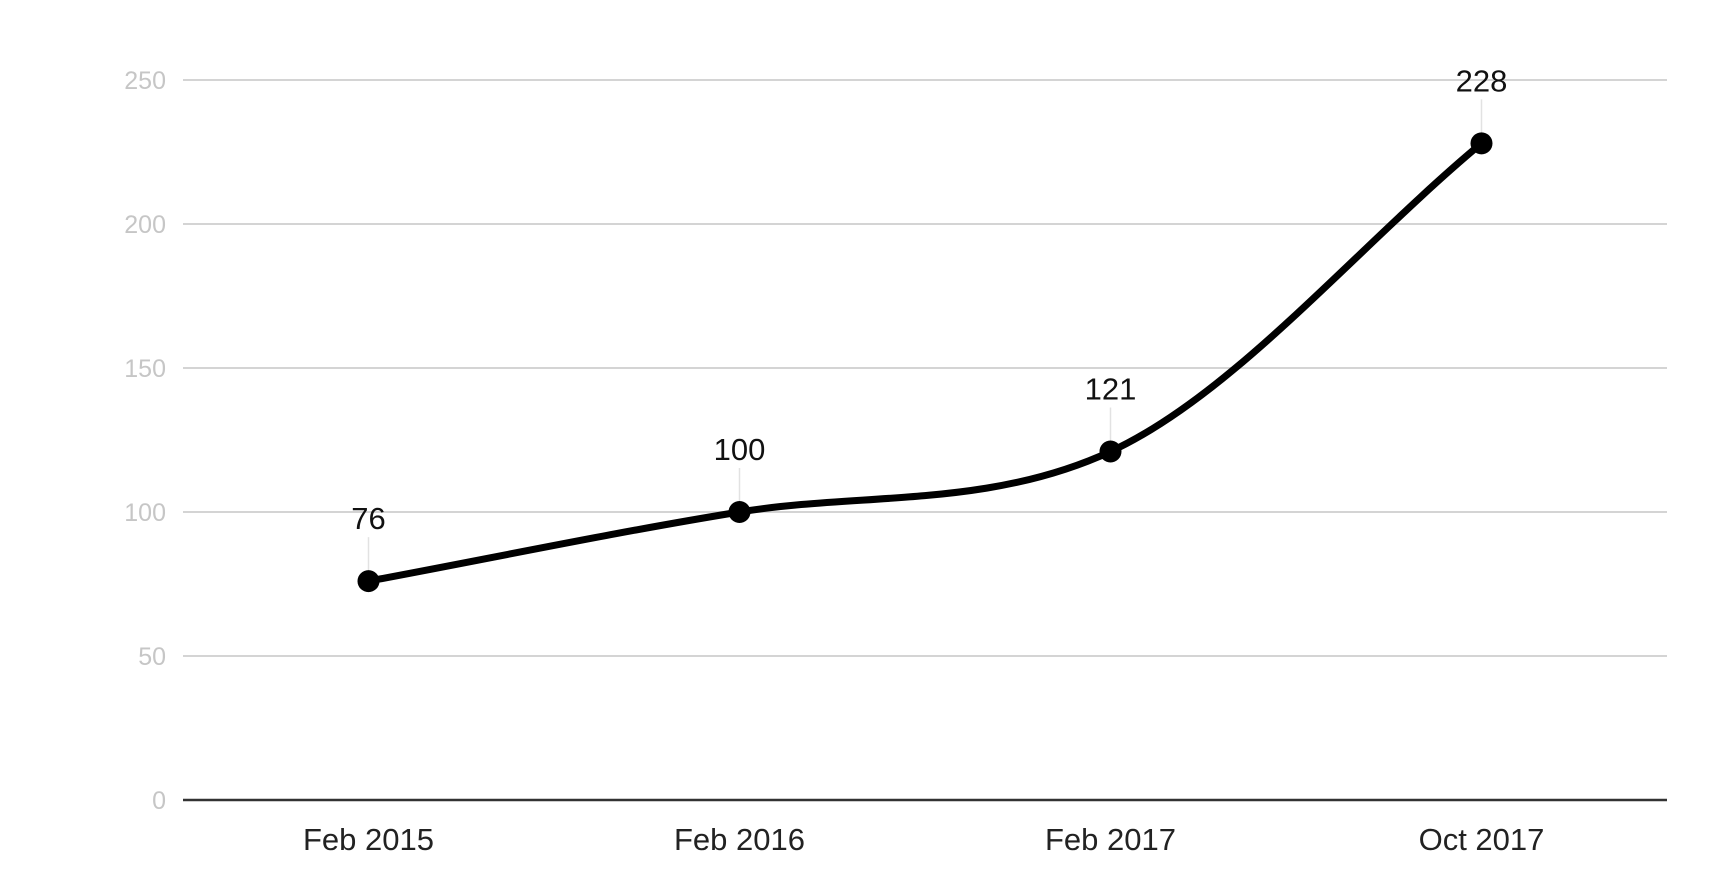 The height and width of the screenshot is (892, 1732). What do you see at coordinates (145, 225) in the screenshot?
I see `y-tick-label: 200` at bounding box center [145, 225].